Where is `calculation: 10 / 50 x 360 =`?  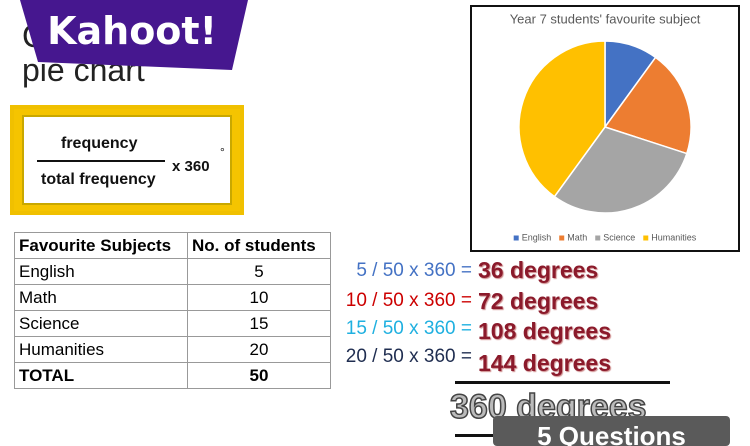 calculation: 10 / 50 x 360 = is located at coordinates (408, 300).